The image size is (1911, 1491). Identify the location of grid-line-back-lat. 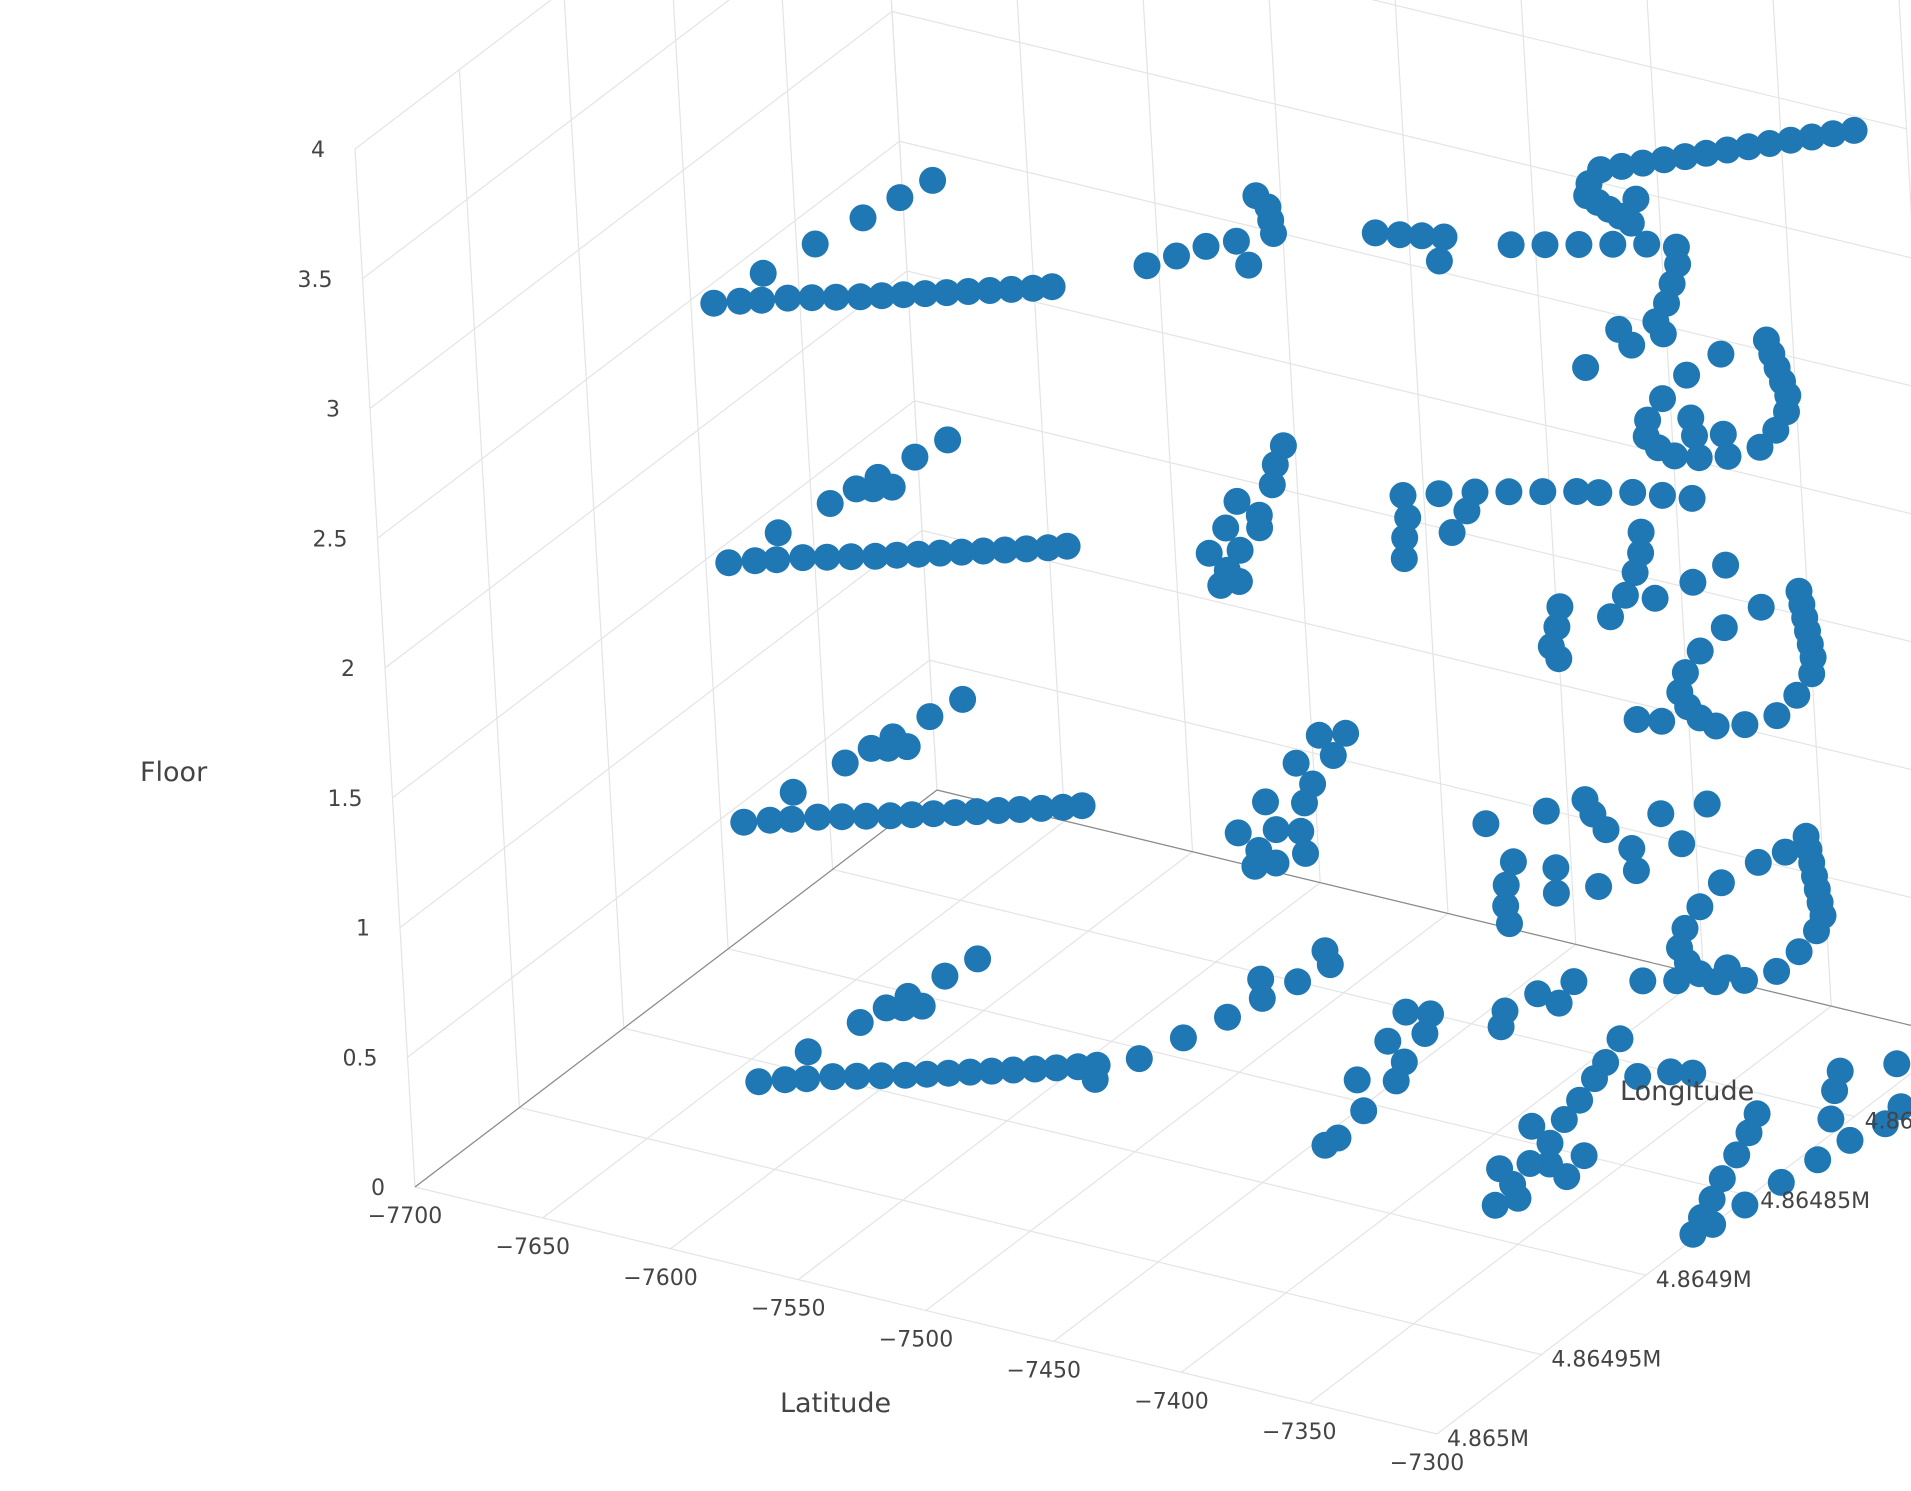
(914, 395).